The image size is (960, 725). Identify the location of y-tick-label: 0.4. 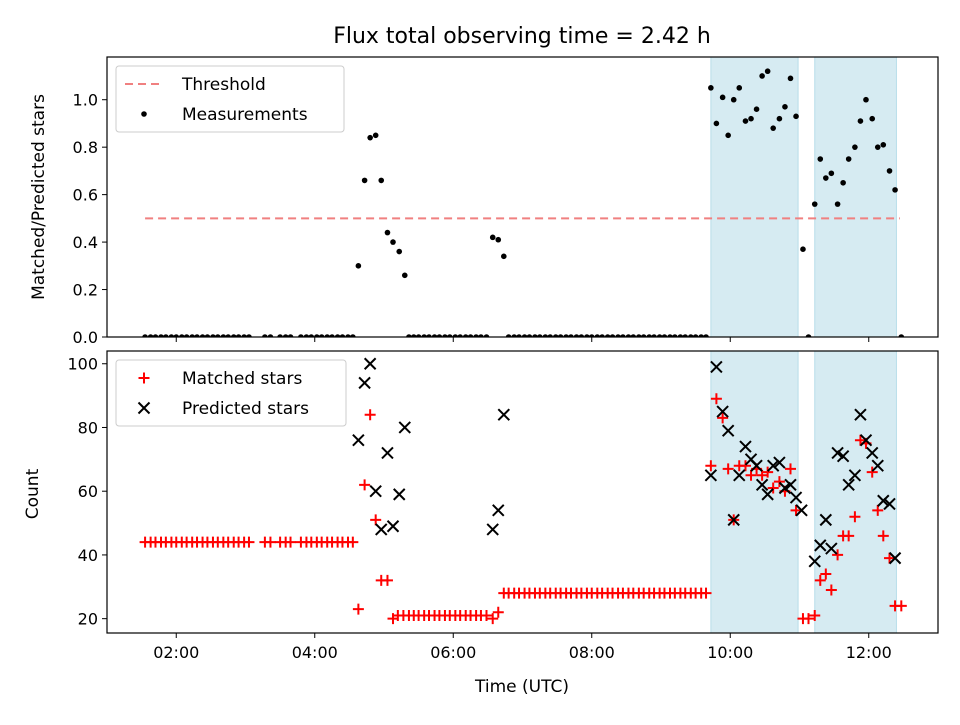
(85, 242).